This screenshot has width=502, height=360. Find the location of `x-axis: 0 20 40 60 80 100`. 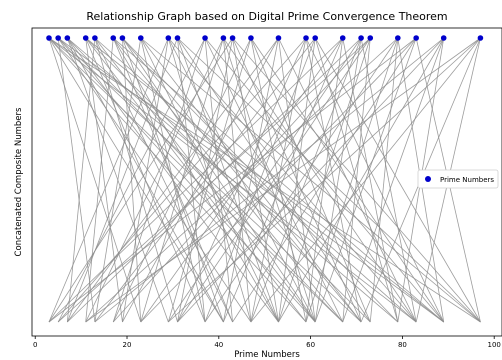

x-axis: 0 20 40 60 80 100 is located at coordinates (267, 342).